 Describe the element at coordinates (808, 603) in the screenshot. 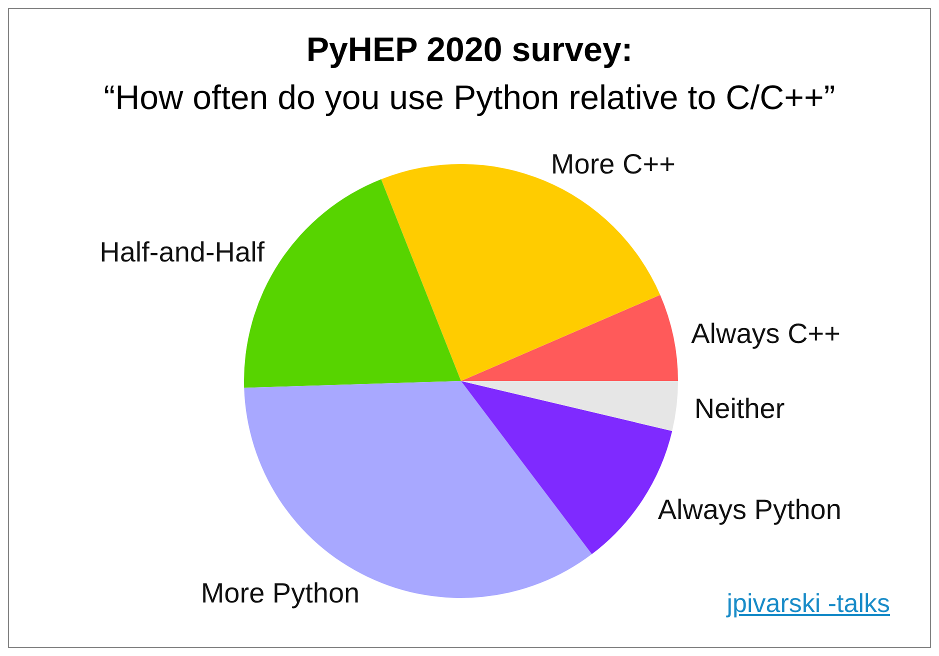

I see `text: jpivarski -talks` at that location.